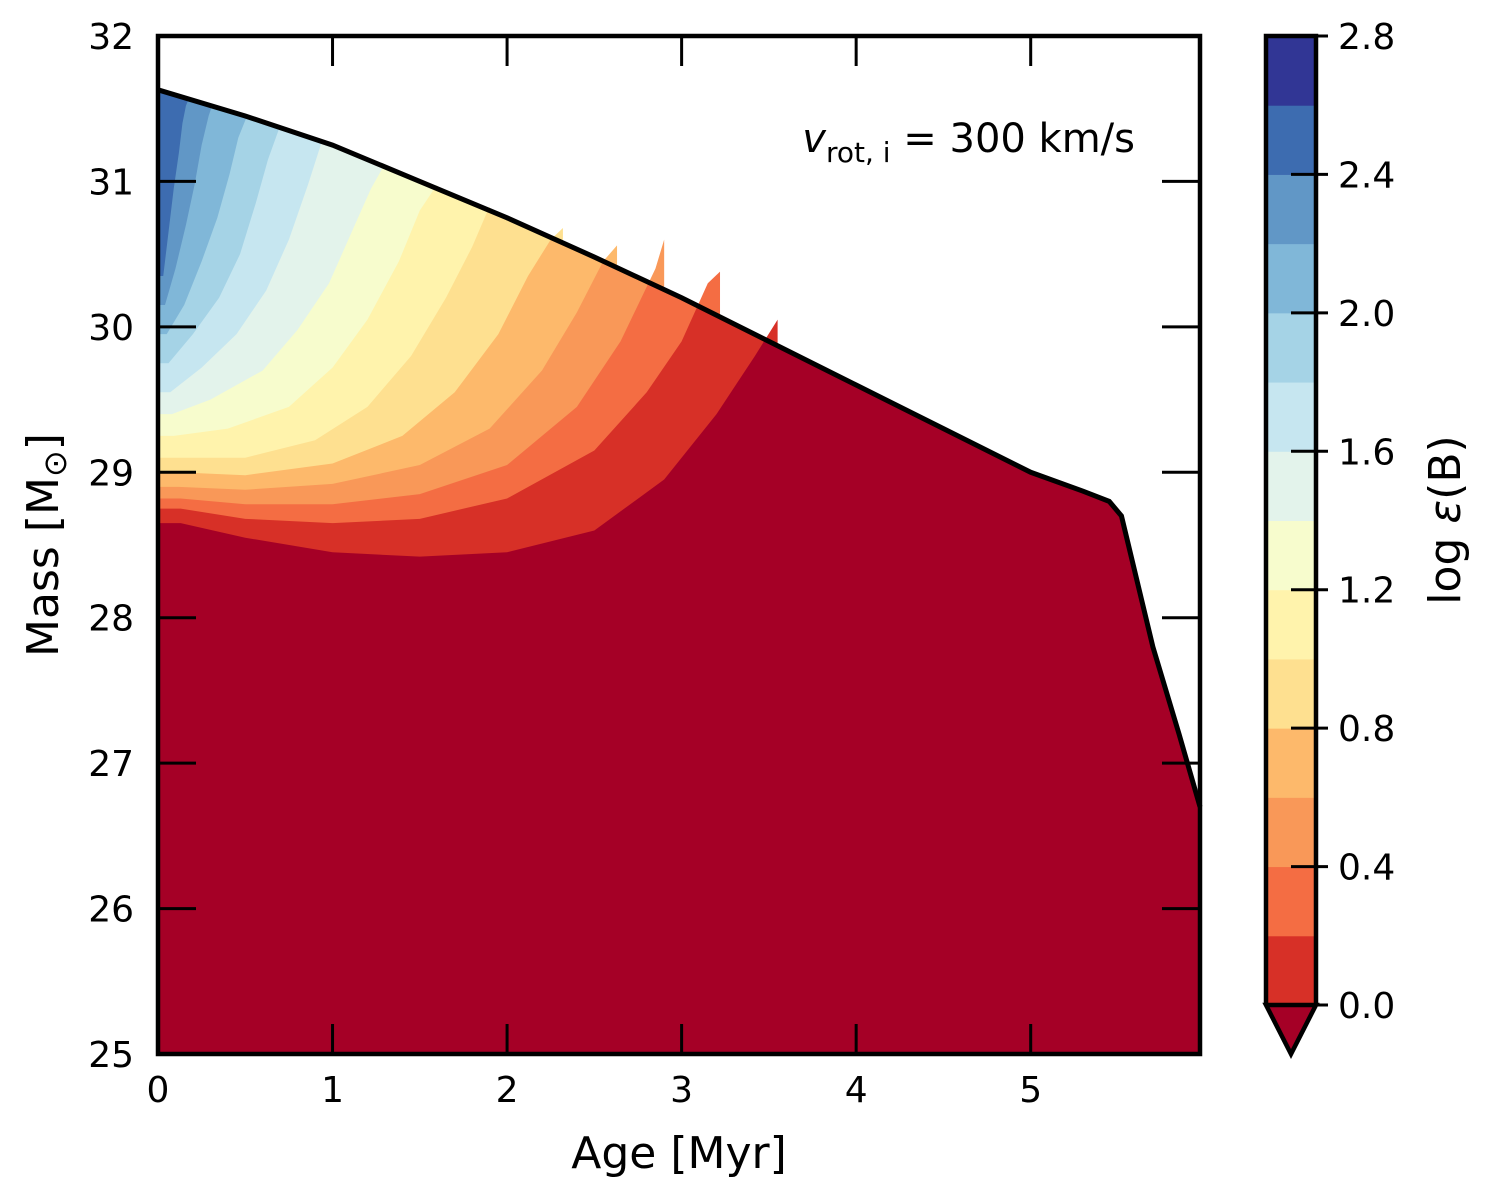 This screenshot has height=1198, width=1494. I want to click on y-tick-label: 32, so click(111, 37).